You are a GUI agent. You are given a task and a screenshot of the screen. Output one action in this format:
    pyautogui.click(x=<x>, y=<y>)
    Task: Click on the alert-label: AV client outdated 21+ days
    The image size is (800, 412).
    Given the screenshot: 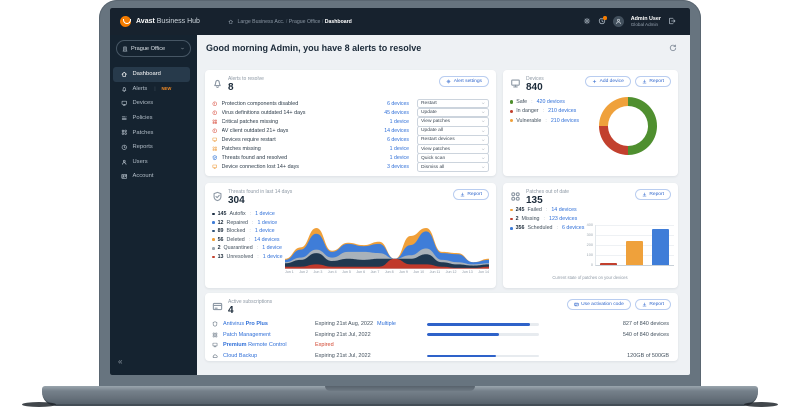 What is the action you would take?
    pyautogui.click(x=255, y=130)
    